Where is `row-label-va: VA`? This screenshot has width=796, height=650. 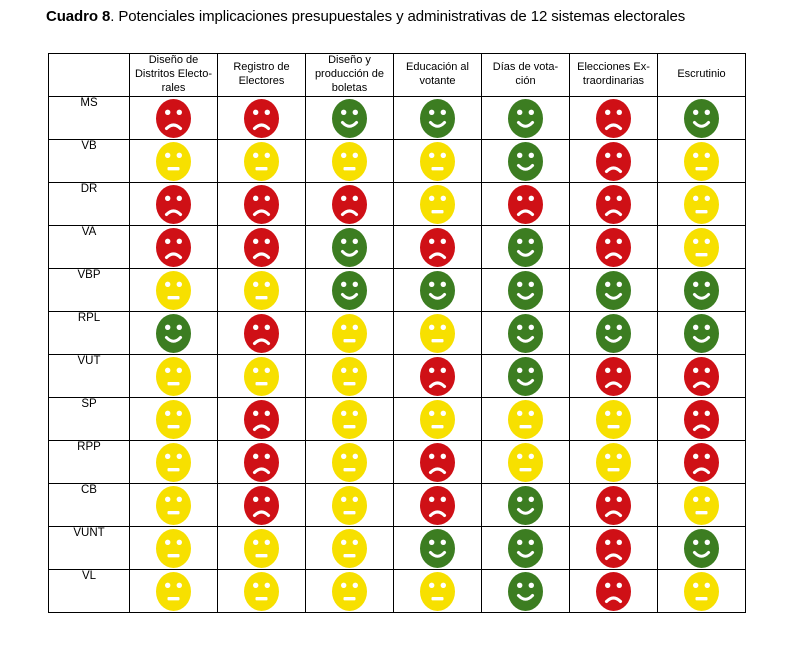
row-label-va: VA is located at coordinates (89, 247).